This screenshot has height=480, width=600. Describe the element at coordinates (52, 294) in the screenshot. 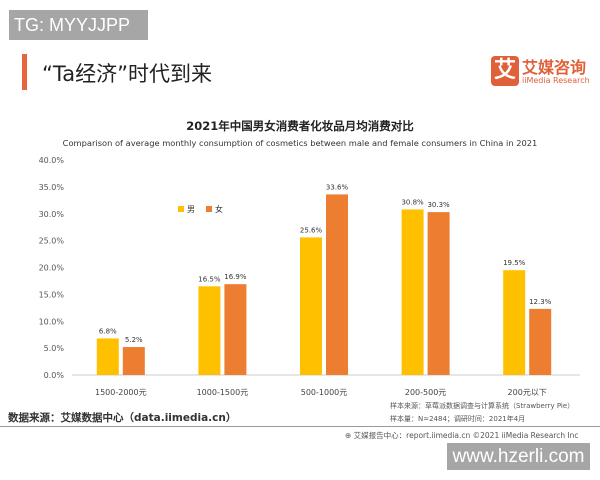

I see `y-tick-label: 15.0%` at that location.